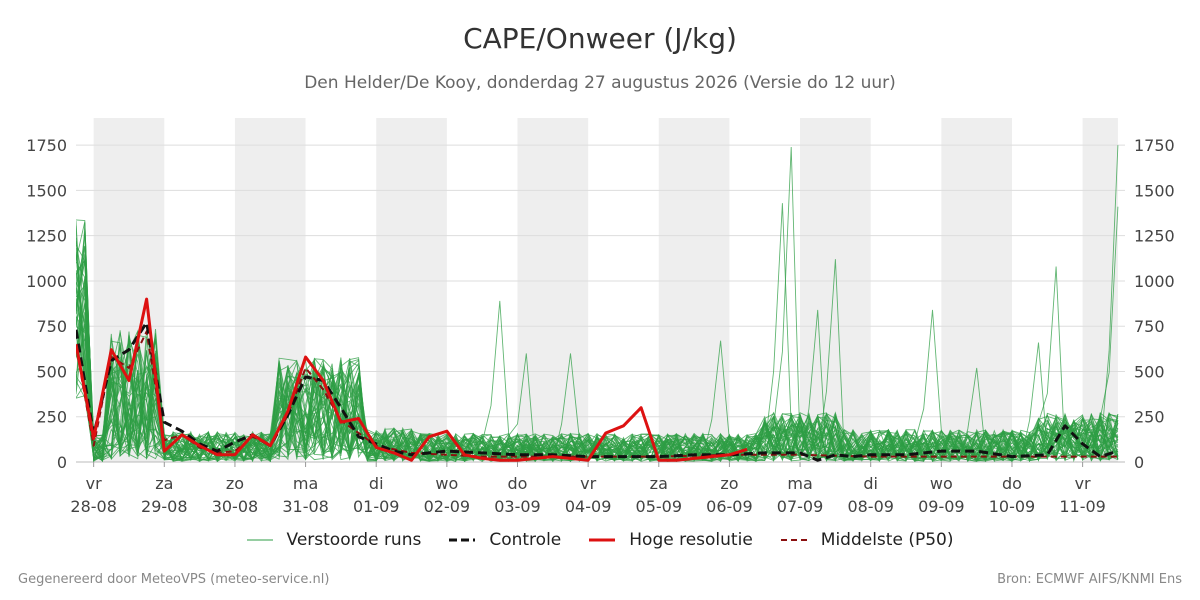 The width and height of the screenshot is (1200, 600). Describe the element at coordinates (51, 326) in the screenshot. I see `y-tick-label-left: 750` at that location.